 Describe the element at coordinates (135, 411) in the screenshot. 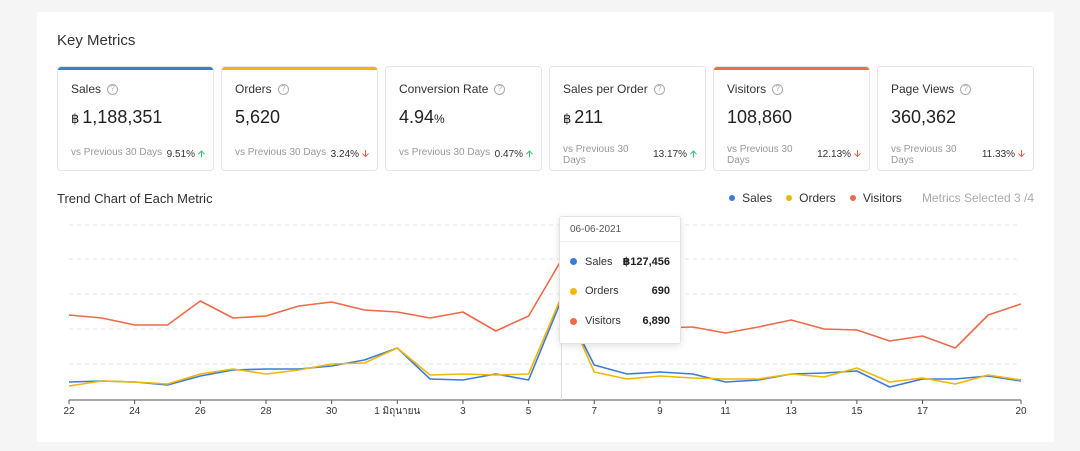

I see `x-tick-label: 24` at that location.